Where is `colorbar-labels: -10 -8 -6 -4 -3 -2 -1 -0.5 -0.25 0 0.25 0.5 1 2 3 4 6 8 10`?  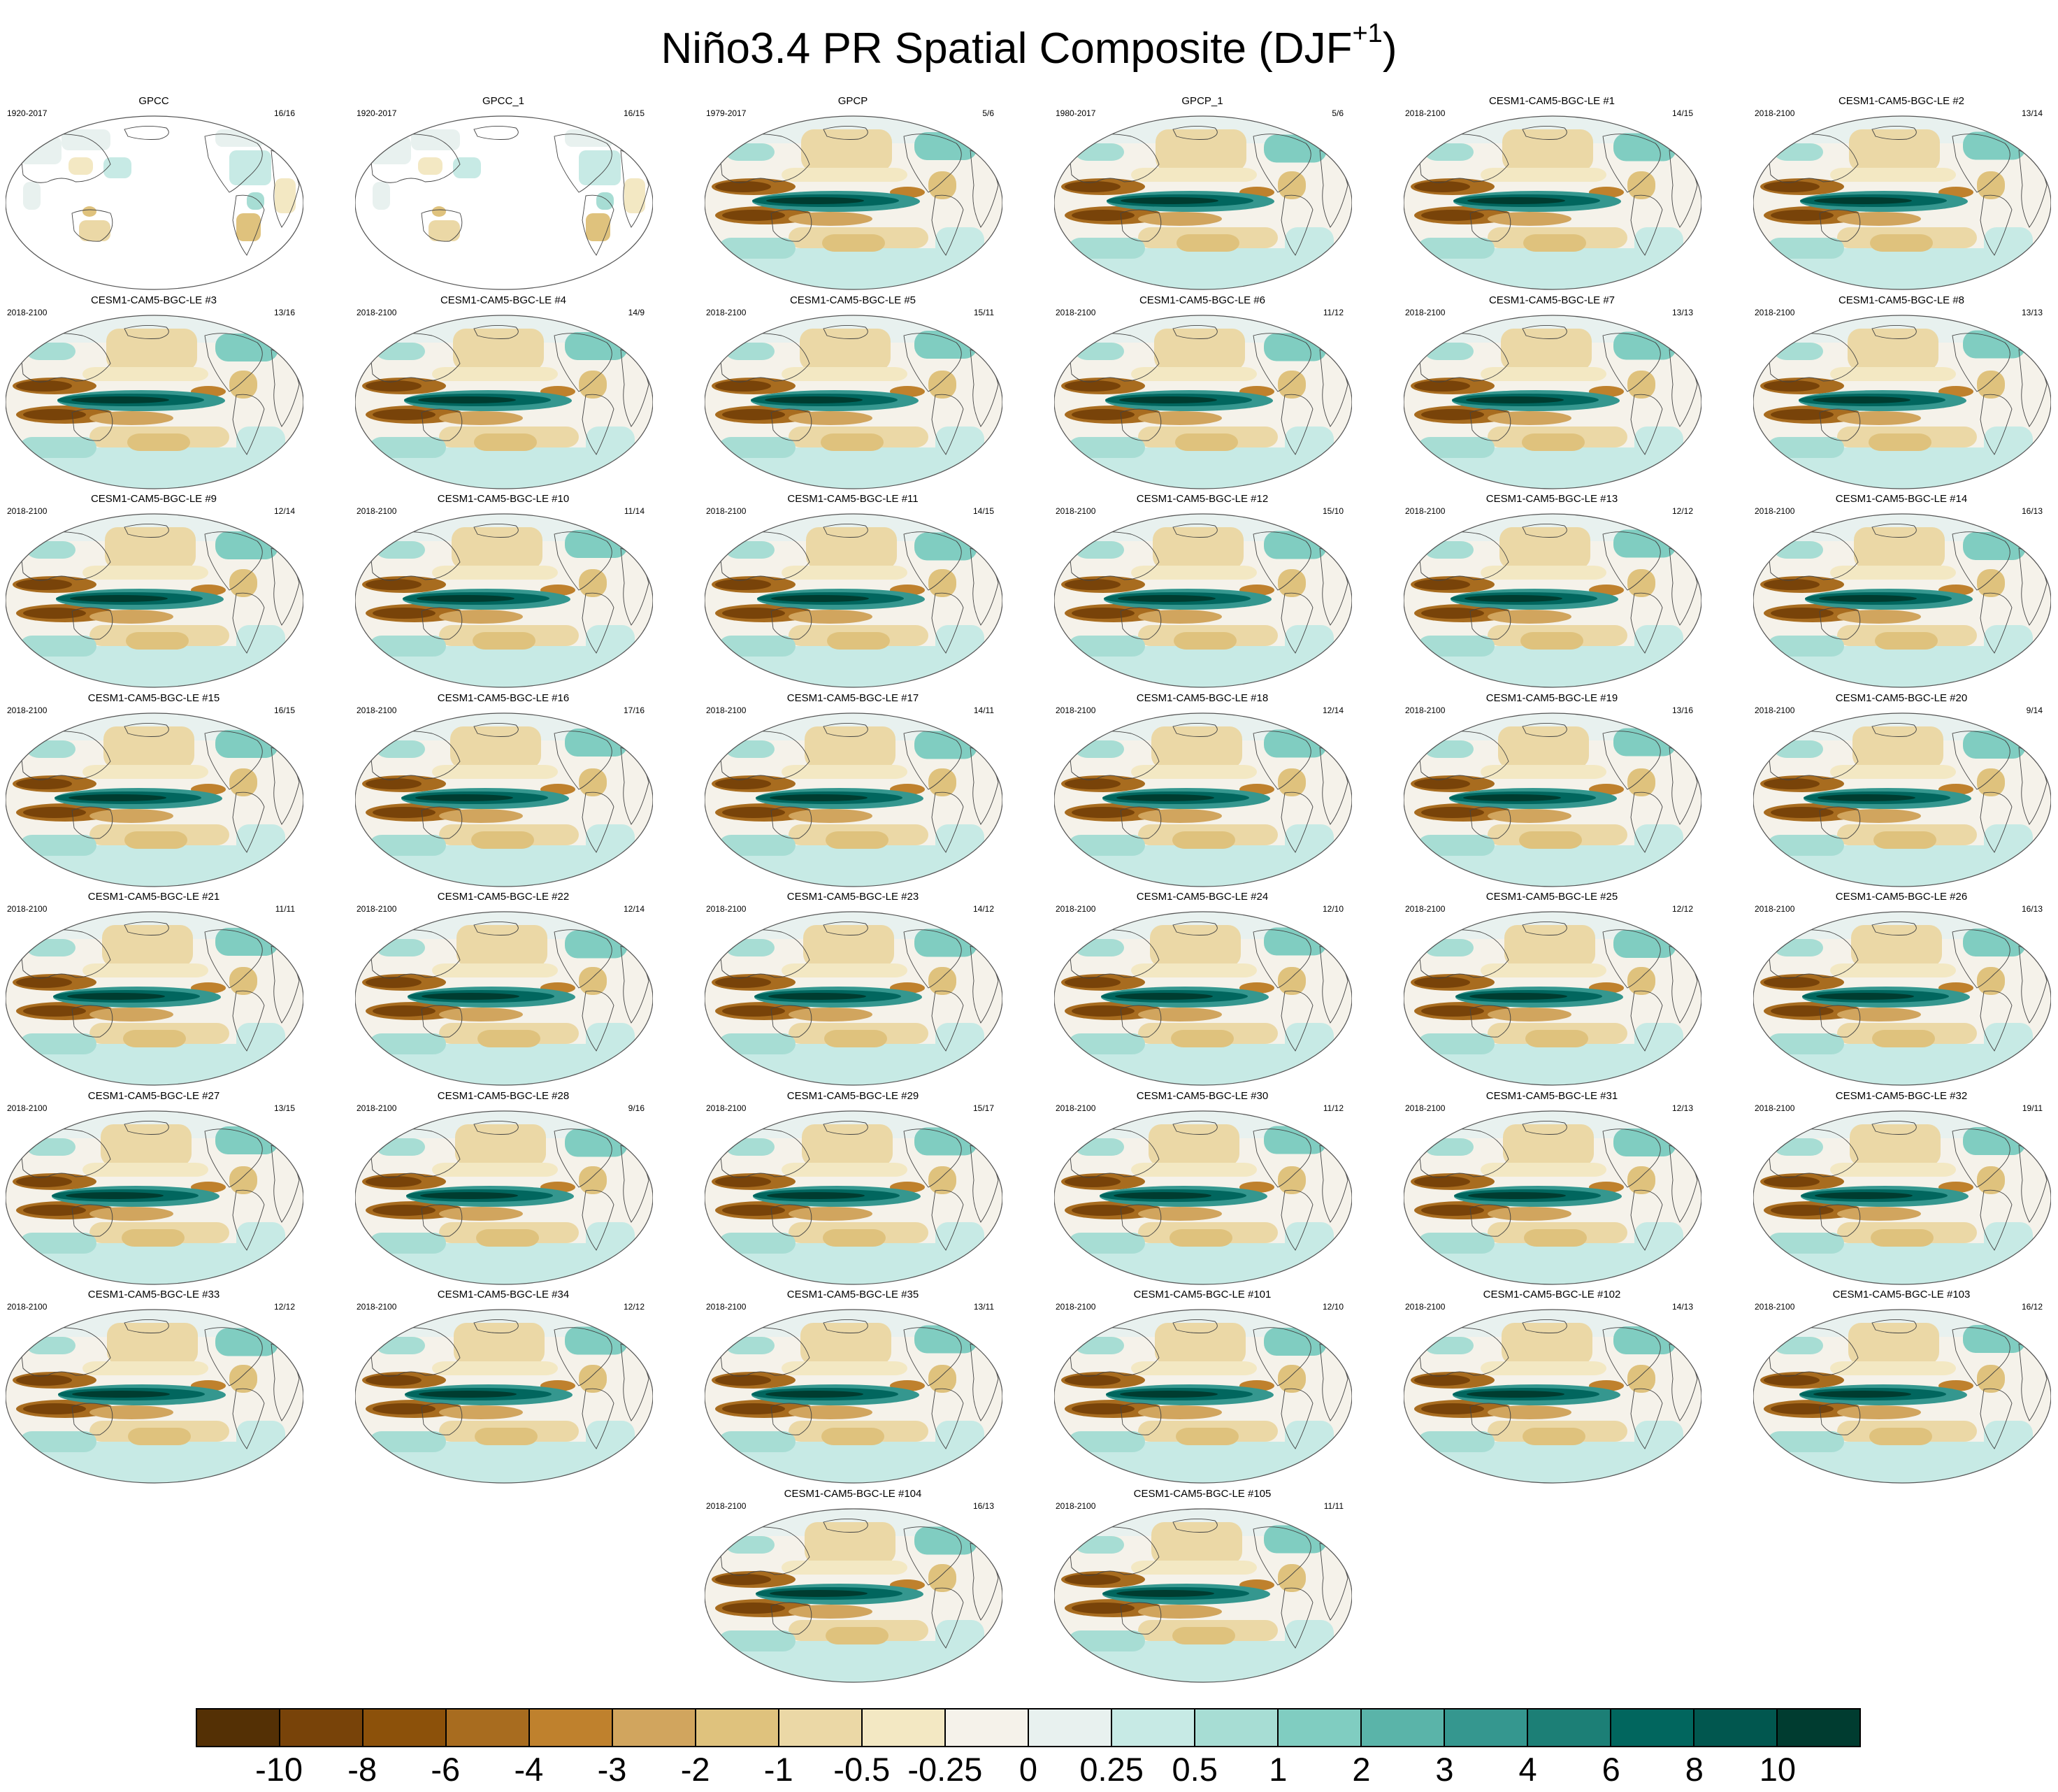
colorbar-labels: -10 -8 -6 -4 -3 -2 -1 -0.5 -0.25 0 0.25 0.5 1 2 3 4 6 8 10 is located at coordinates (1028, 1771).